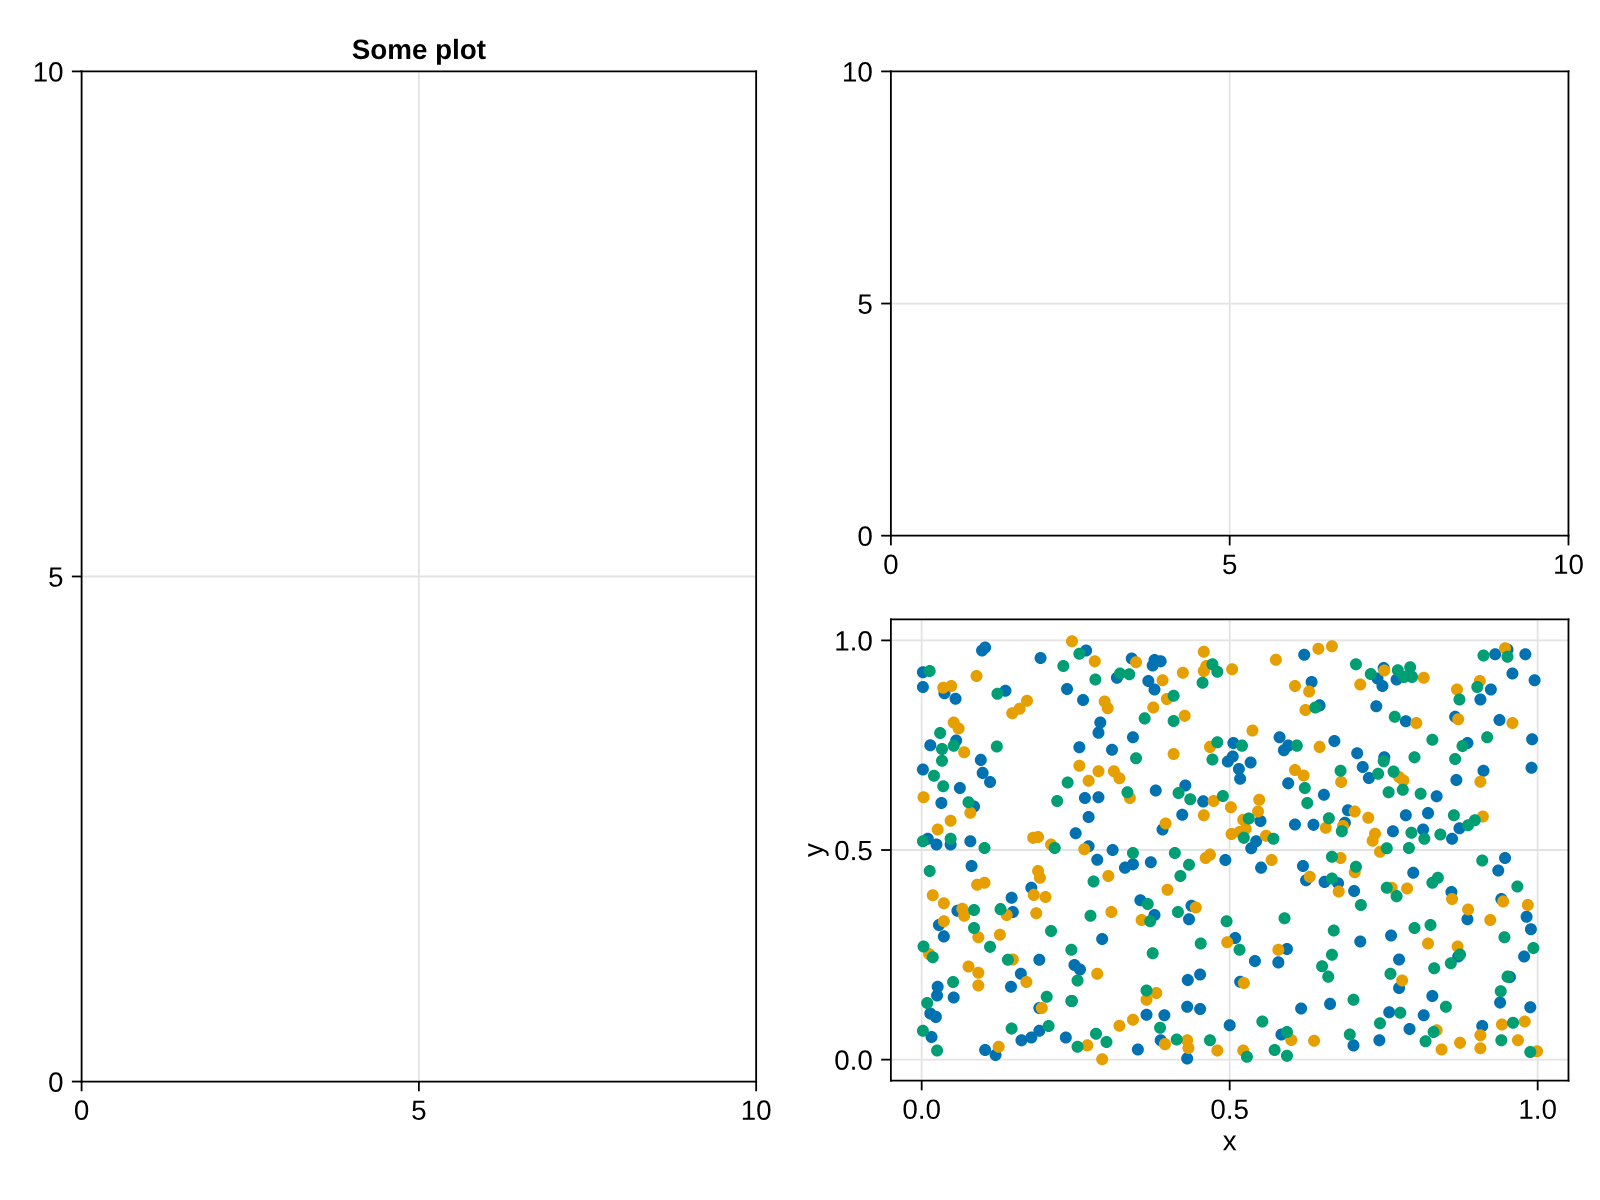 The width and height of the screenshot is (1600, 1200). Describe the element at coordinates (921, 1109) in the screenshot. I see `x-tick-label: 0.0` at that location.